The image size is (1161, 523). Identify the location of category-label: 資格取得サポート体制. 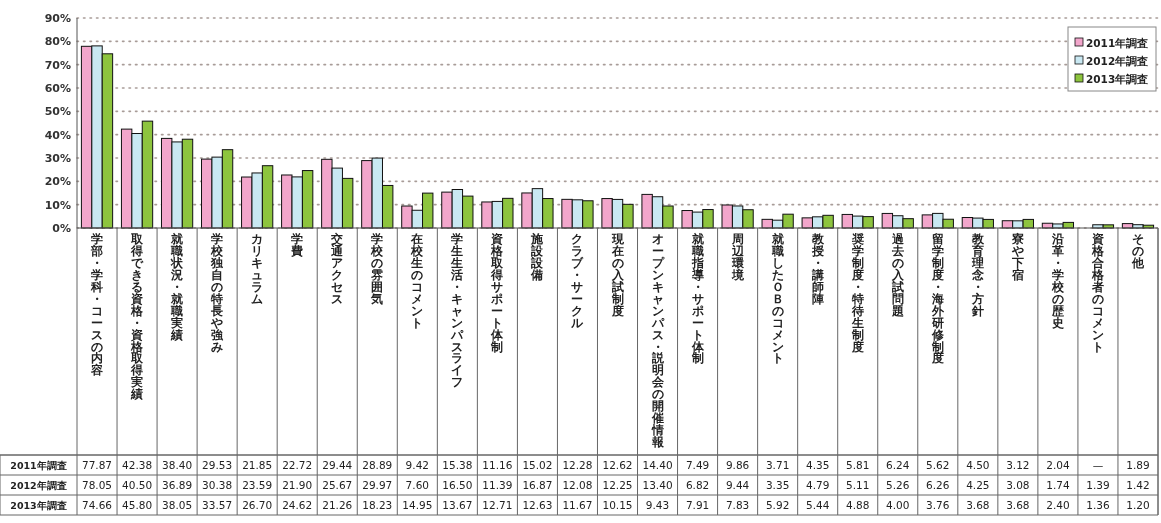
(497, 293).